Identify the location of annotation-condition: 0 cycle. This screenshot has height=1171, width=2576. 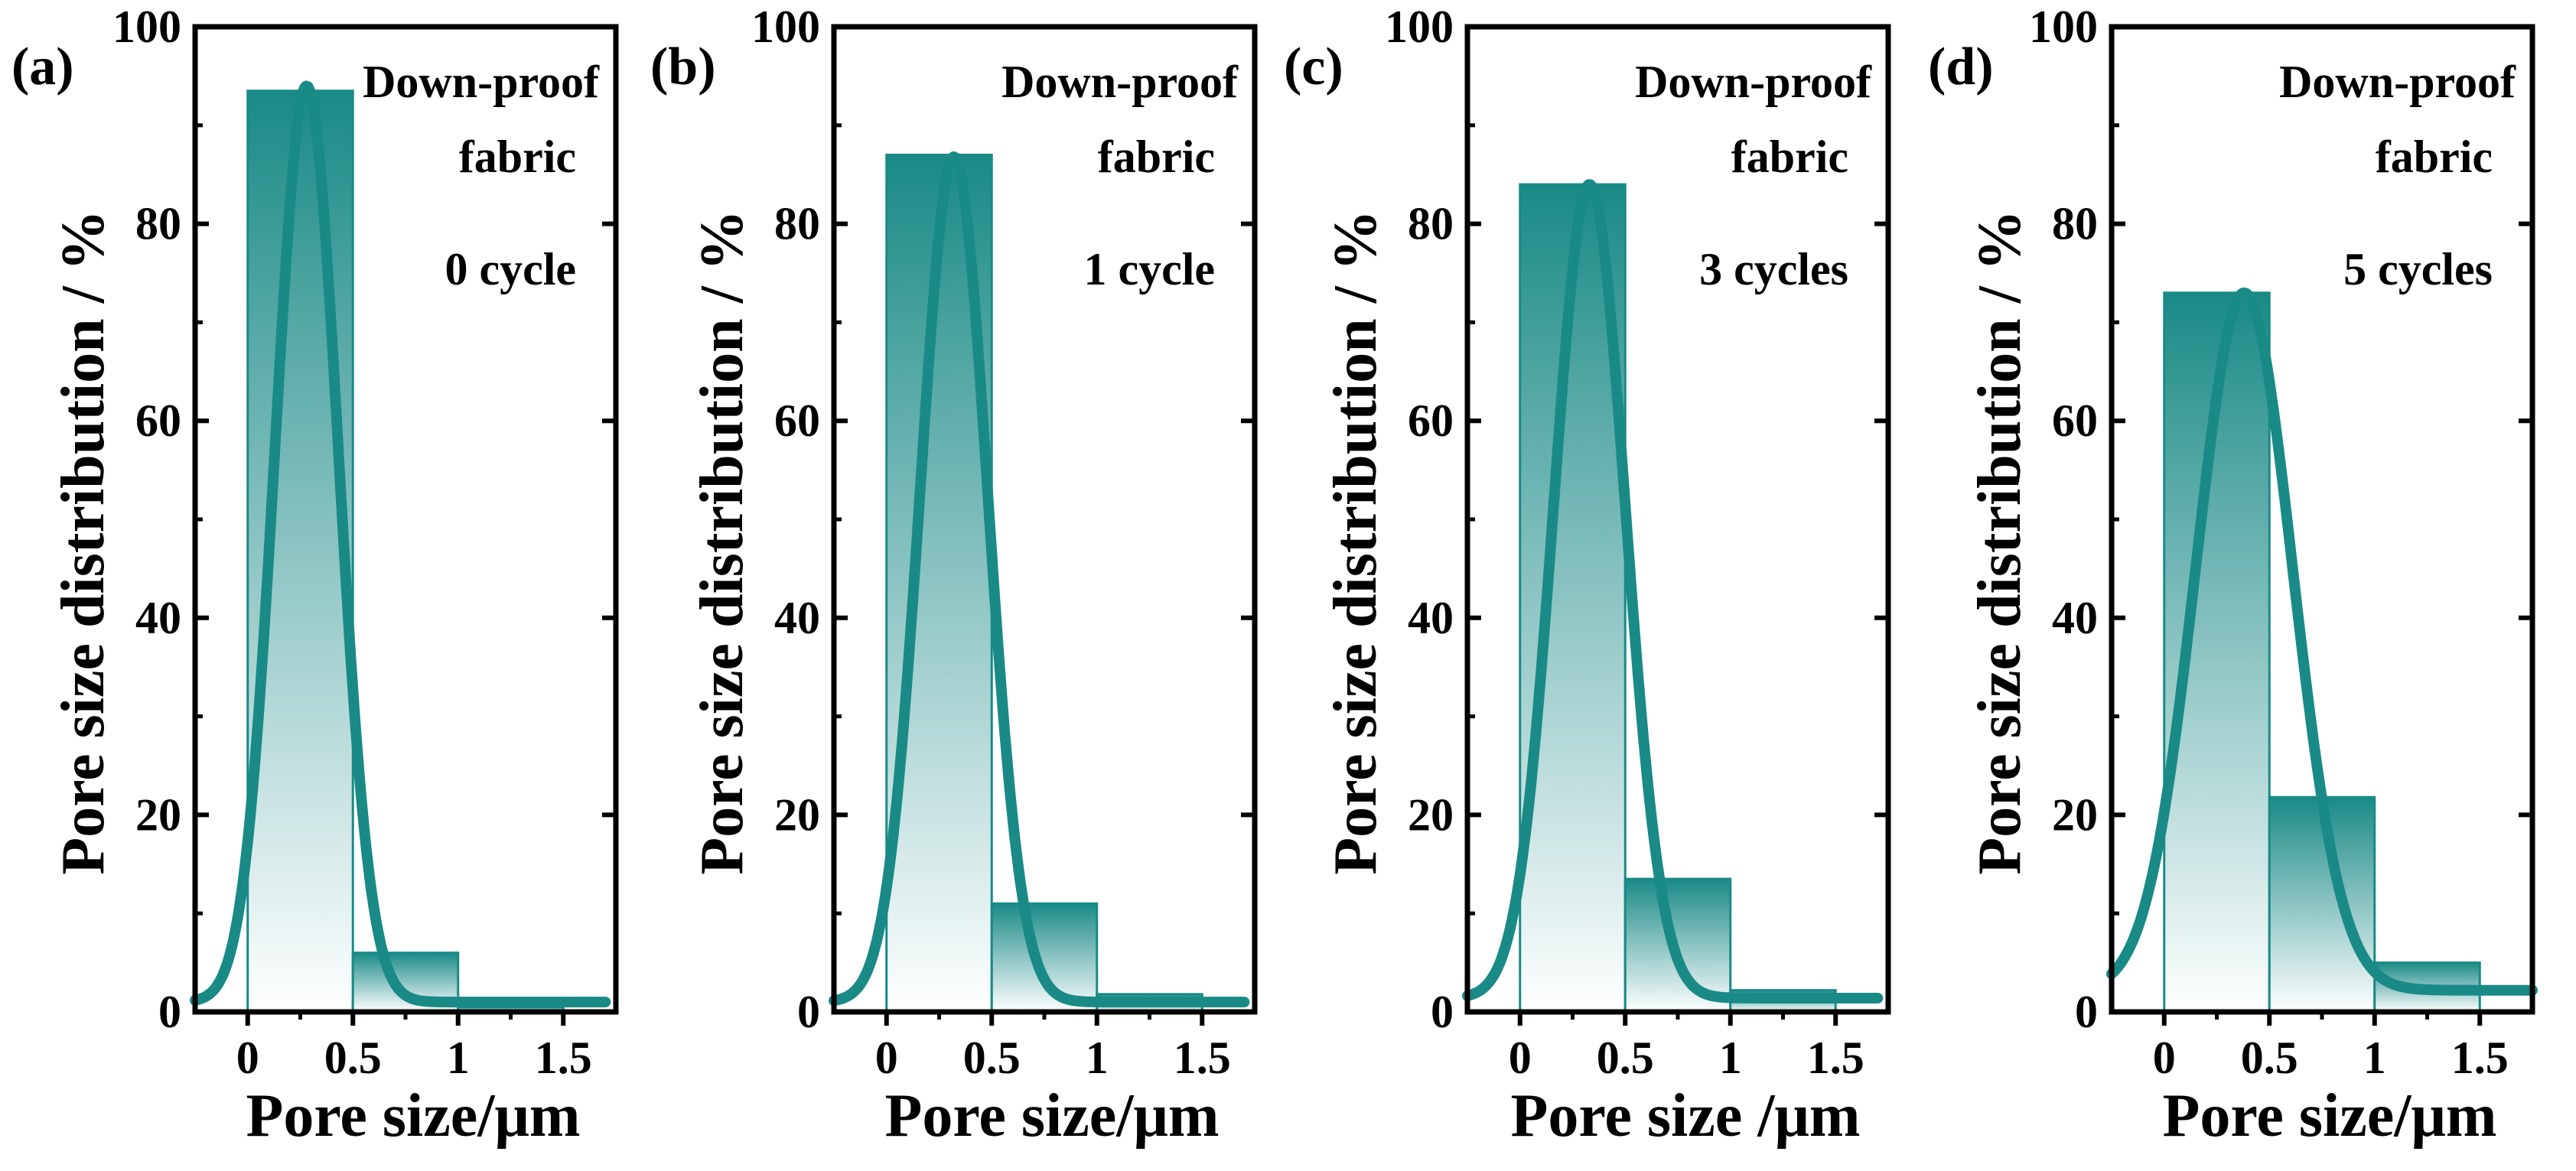
(511, 269).